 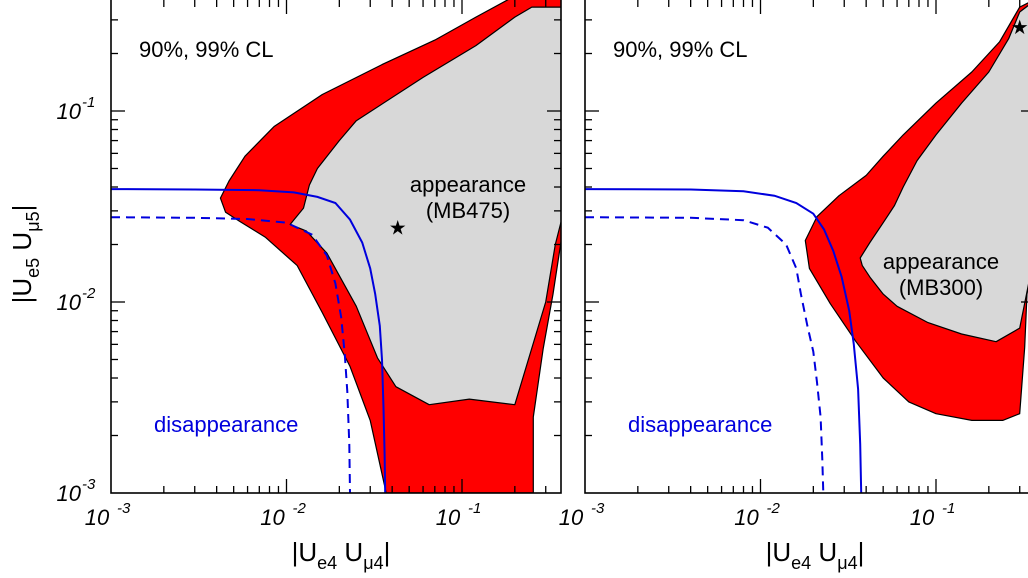 What do you see at coordinates (22, 208) in the screenshot?
I see `y-axis-title-end: |` at bounding box center [22, 208].